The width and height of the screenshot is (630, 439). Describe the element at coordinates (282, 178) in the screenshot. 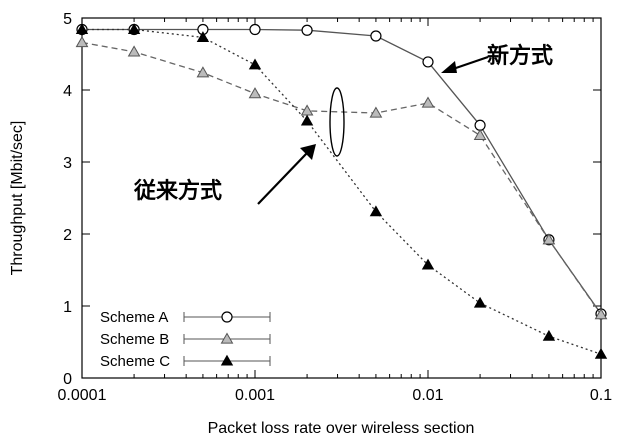

I see `annotation-old-scheme-arrow` at that location.